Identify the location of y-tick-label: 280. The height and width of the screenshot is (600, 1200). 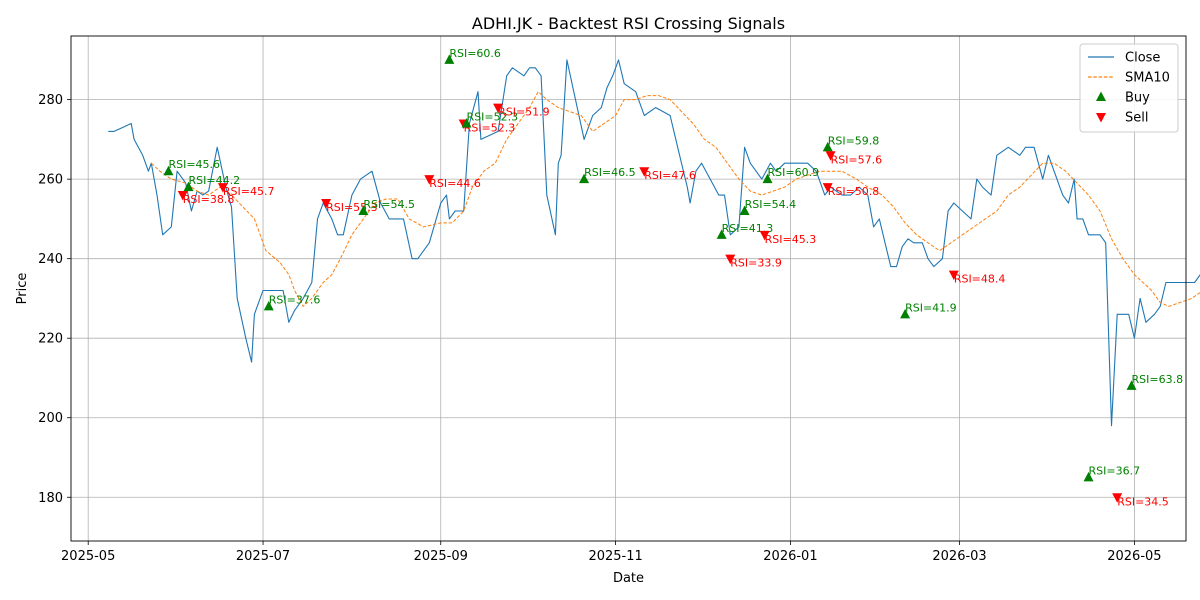
(50, 100).